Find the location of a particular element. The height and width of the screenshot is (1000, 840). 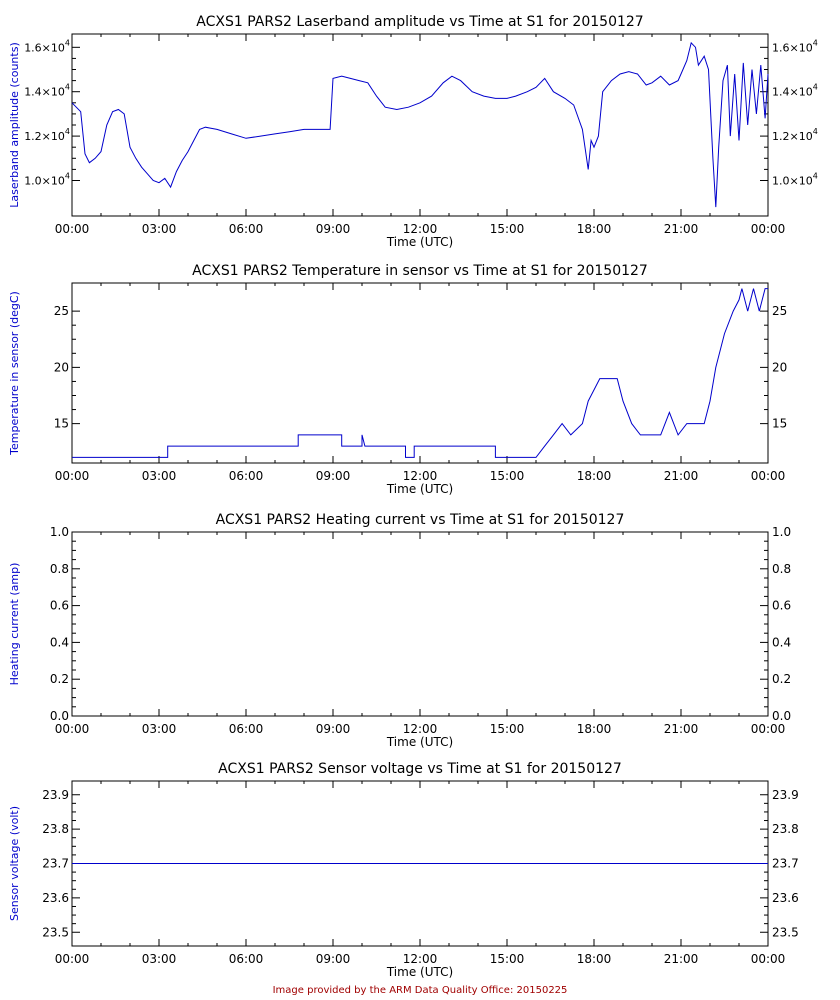

y-tick-label-right: 0.6 is located at coordinates (781, 606).